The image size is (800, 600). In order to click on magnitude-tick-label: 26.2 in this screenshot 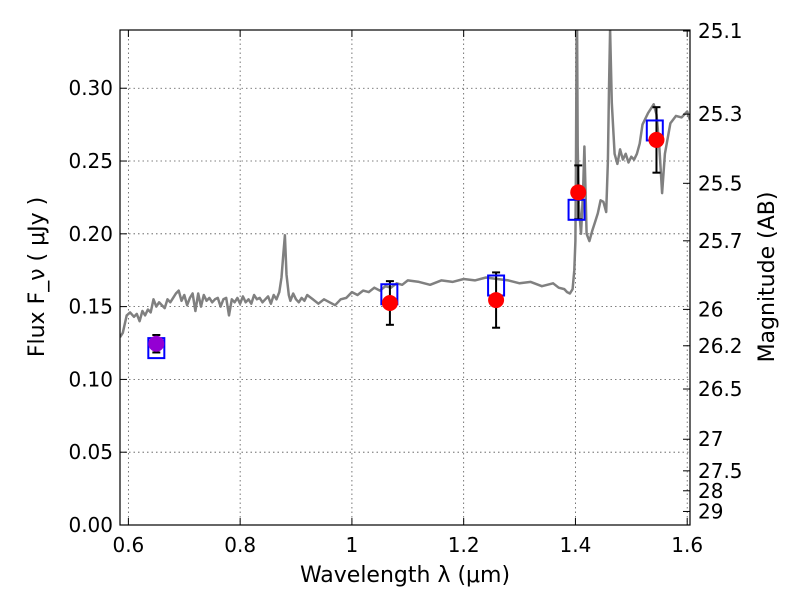, I will do `click(720, 346)`.